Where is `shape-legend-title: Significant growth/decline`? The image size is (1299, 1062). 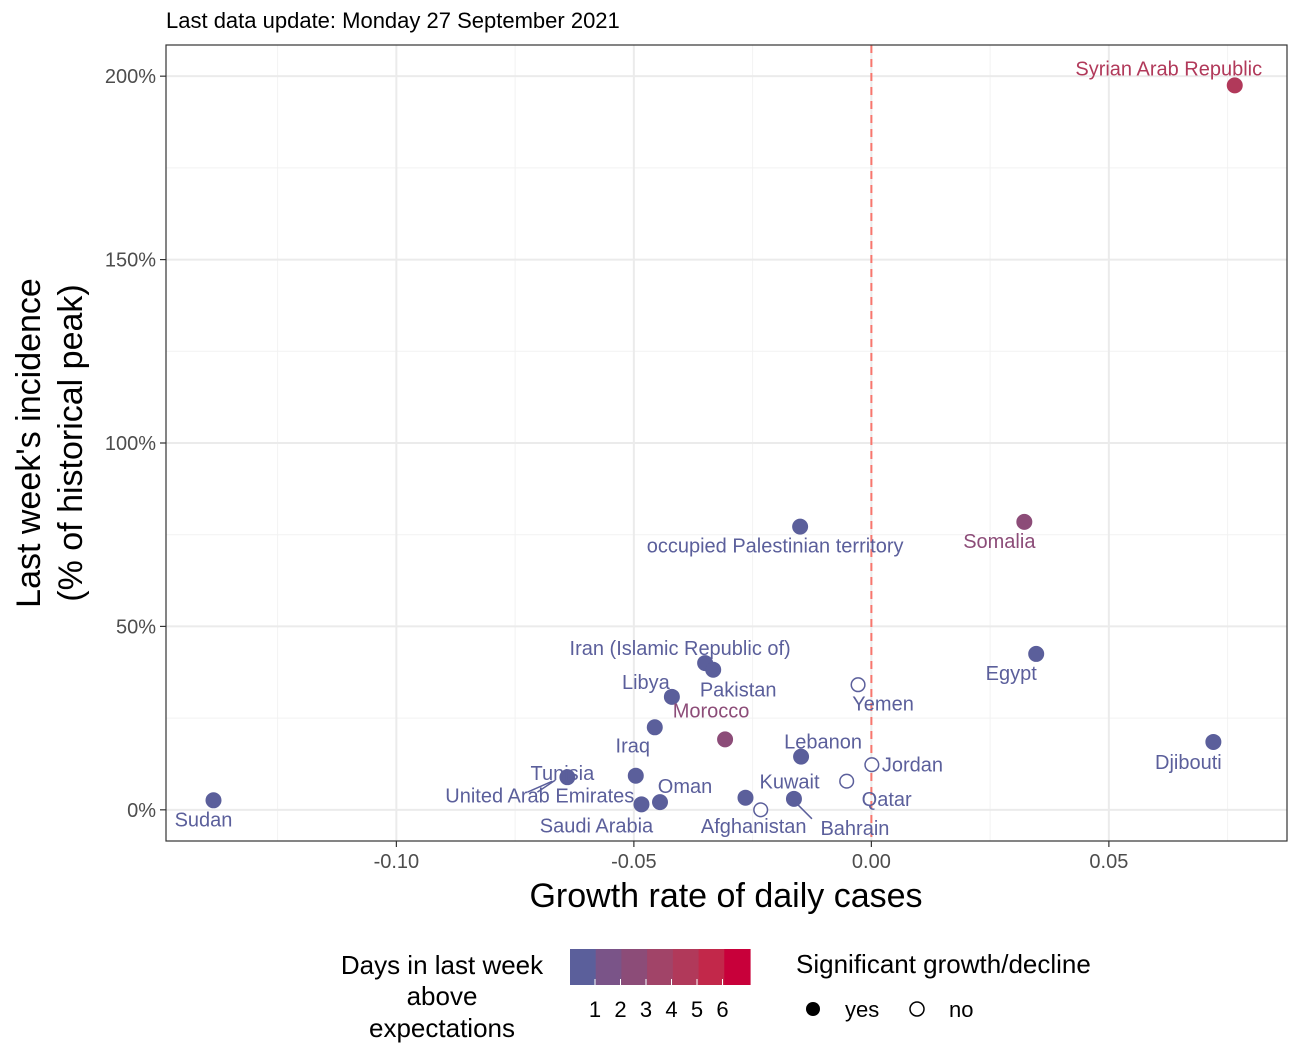 shape-legend-title: Significant growth/decline is located at coordinates (943, 964).